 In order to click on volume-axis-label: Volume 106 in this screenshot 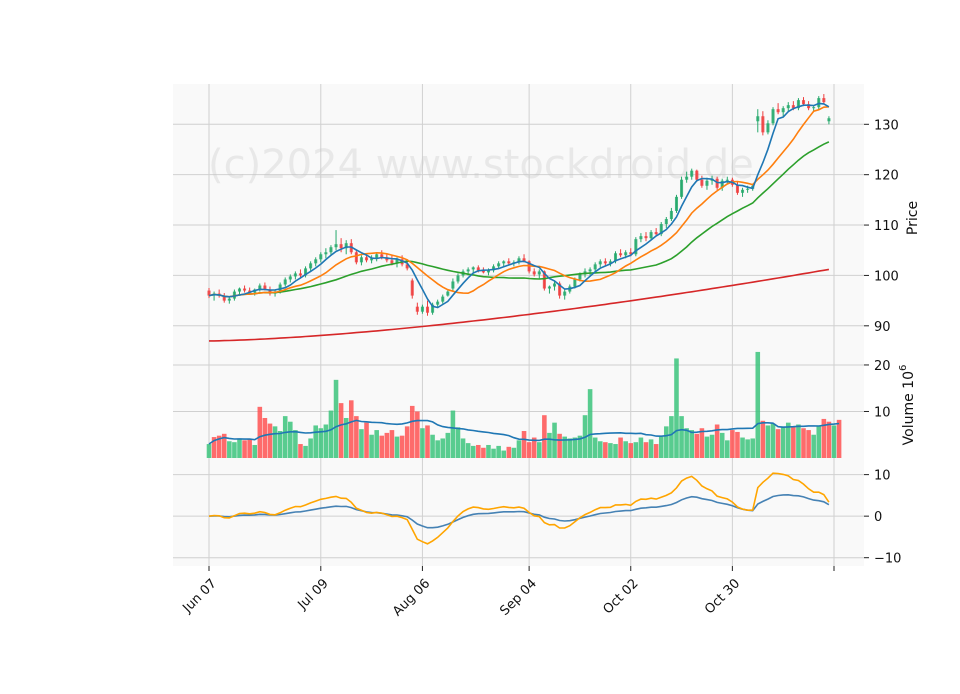, I will do `click(907, 405)`.